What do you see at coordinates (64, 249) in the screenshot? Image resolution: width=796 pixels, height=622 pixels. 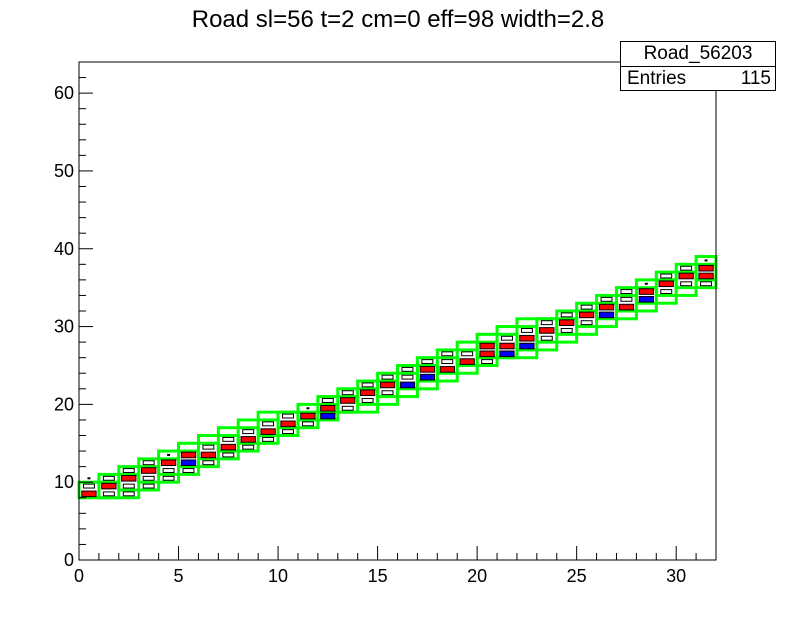 I see `y-tick-label-40: 40` at bounding box center [64, 249].